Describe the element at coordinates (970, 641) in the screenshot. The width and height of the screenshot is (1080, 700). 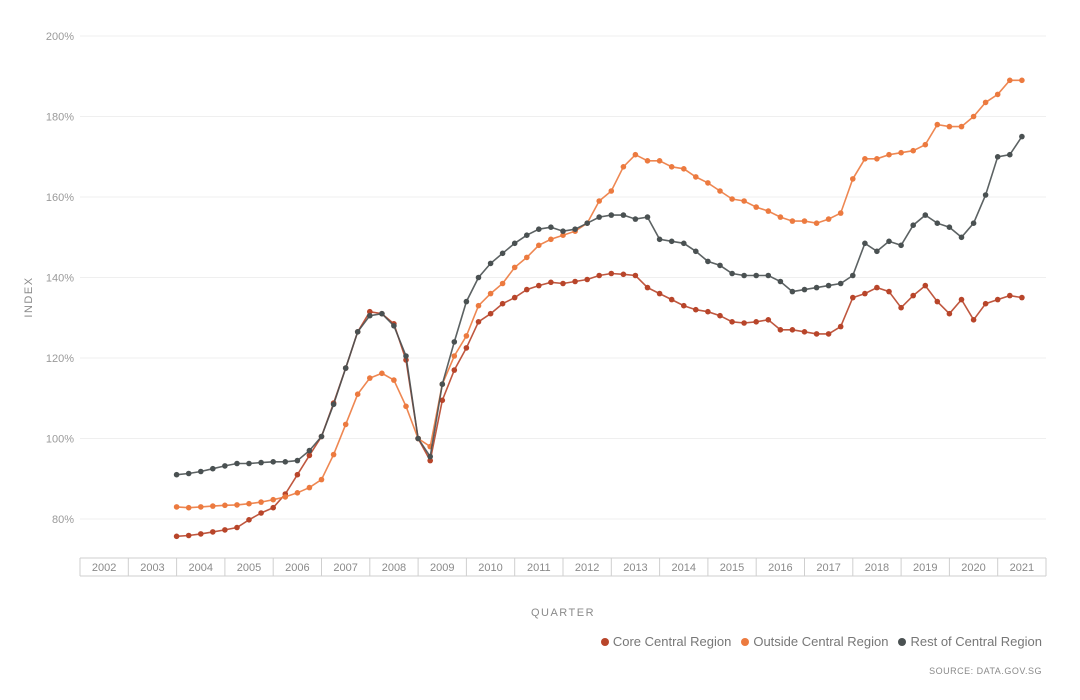
I see `legend-item-rest: Rest of Central Region` at that location.